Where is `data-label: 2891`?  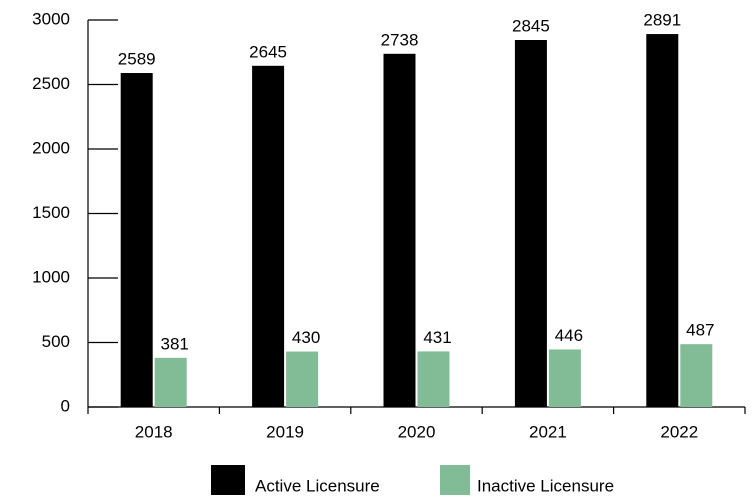
data-label: 2891 is located at coordinates (662, 20).